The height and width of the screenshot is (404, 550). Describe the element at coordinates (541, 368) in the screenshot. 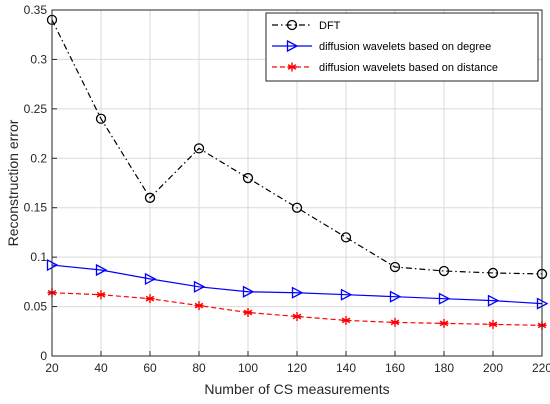

I see `x-tick-label: 220` at that location.